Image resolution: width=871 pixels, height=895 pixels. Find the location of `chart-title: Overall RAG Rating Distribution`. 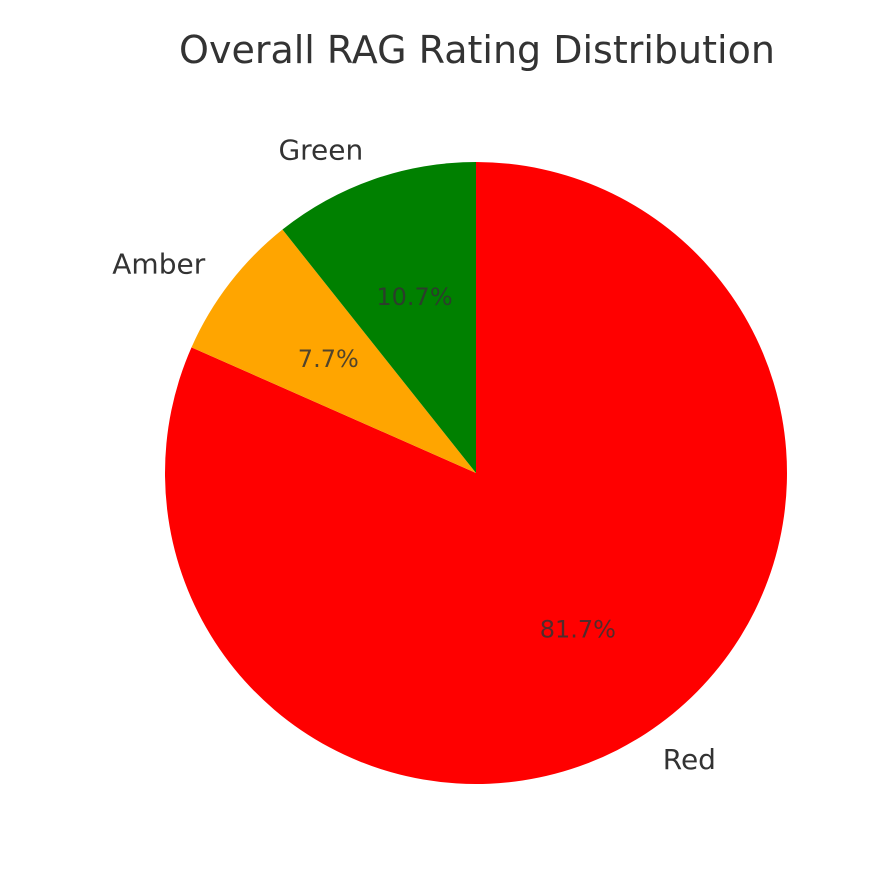

chart-title: Overall RAG Rating Distribution is located at coordinates (477, 50).